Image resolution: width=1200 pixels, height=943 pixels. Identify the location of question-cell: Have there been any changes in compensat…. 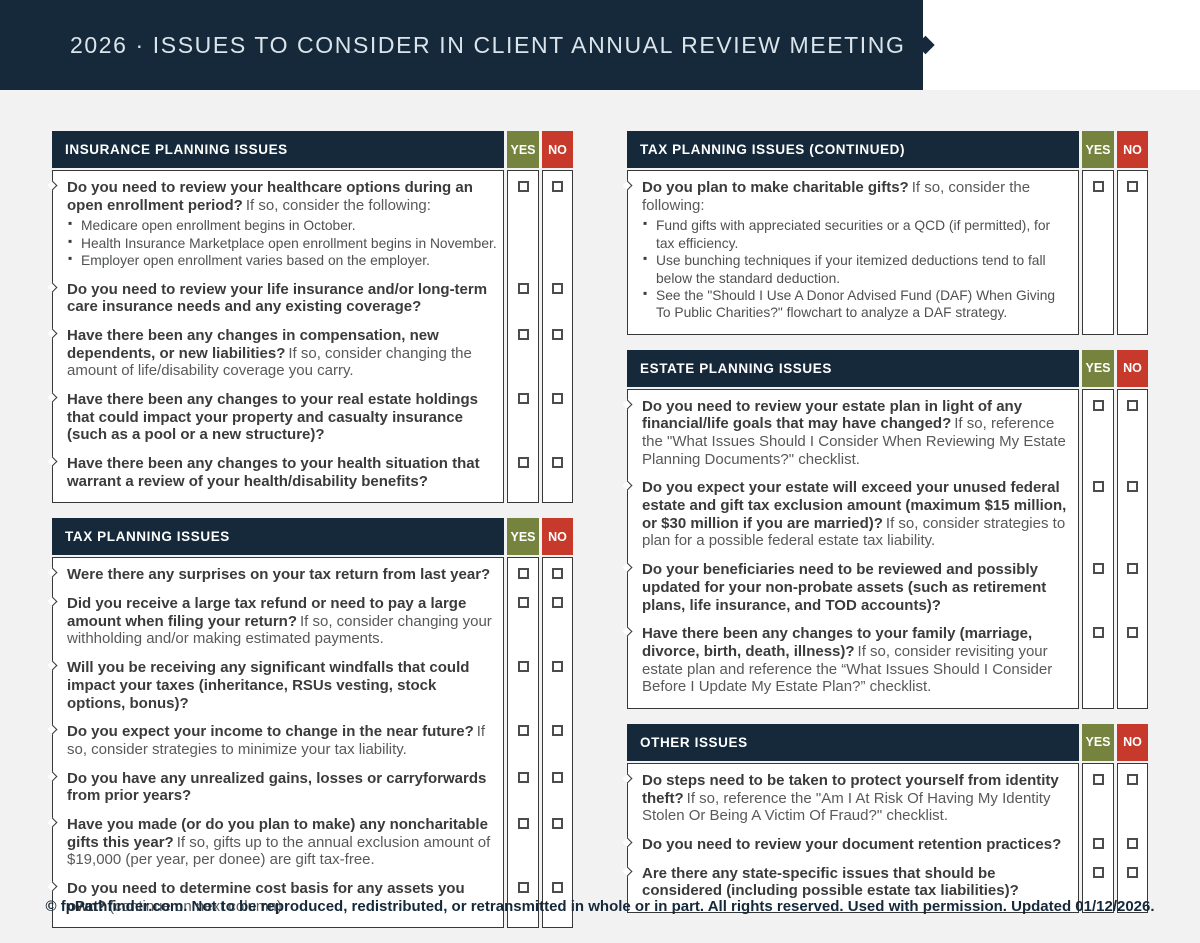
(275, 350).